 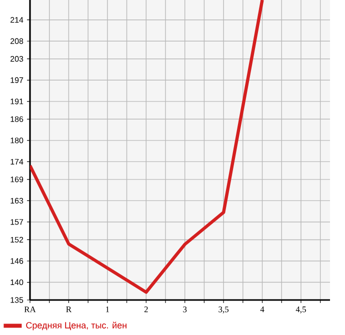 I want to click on x-tick-label: 4,5, so click(x=301, y=310).